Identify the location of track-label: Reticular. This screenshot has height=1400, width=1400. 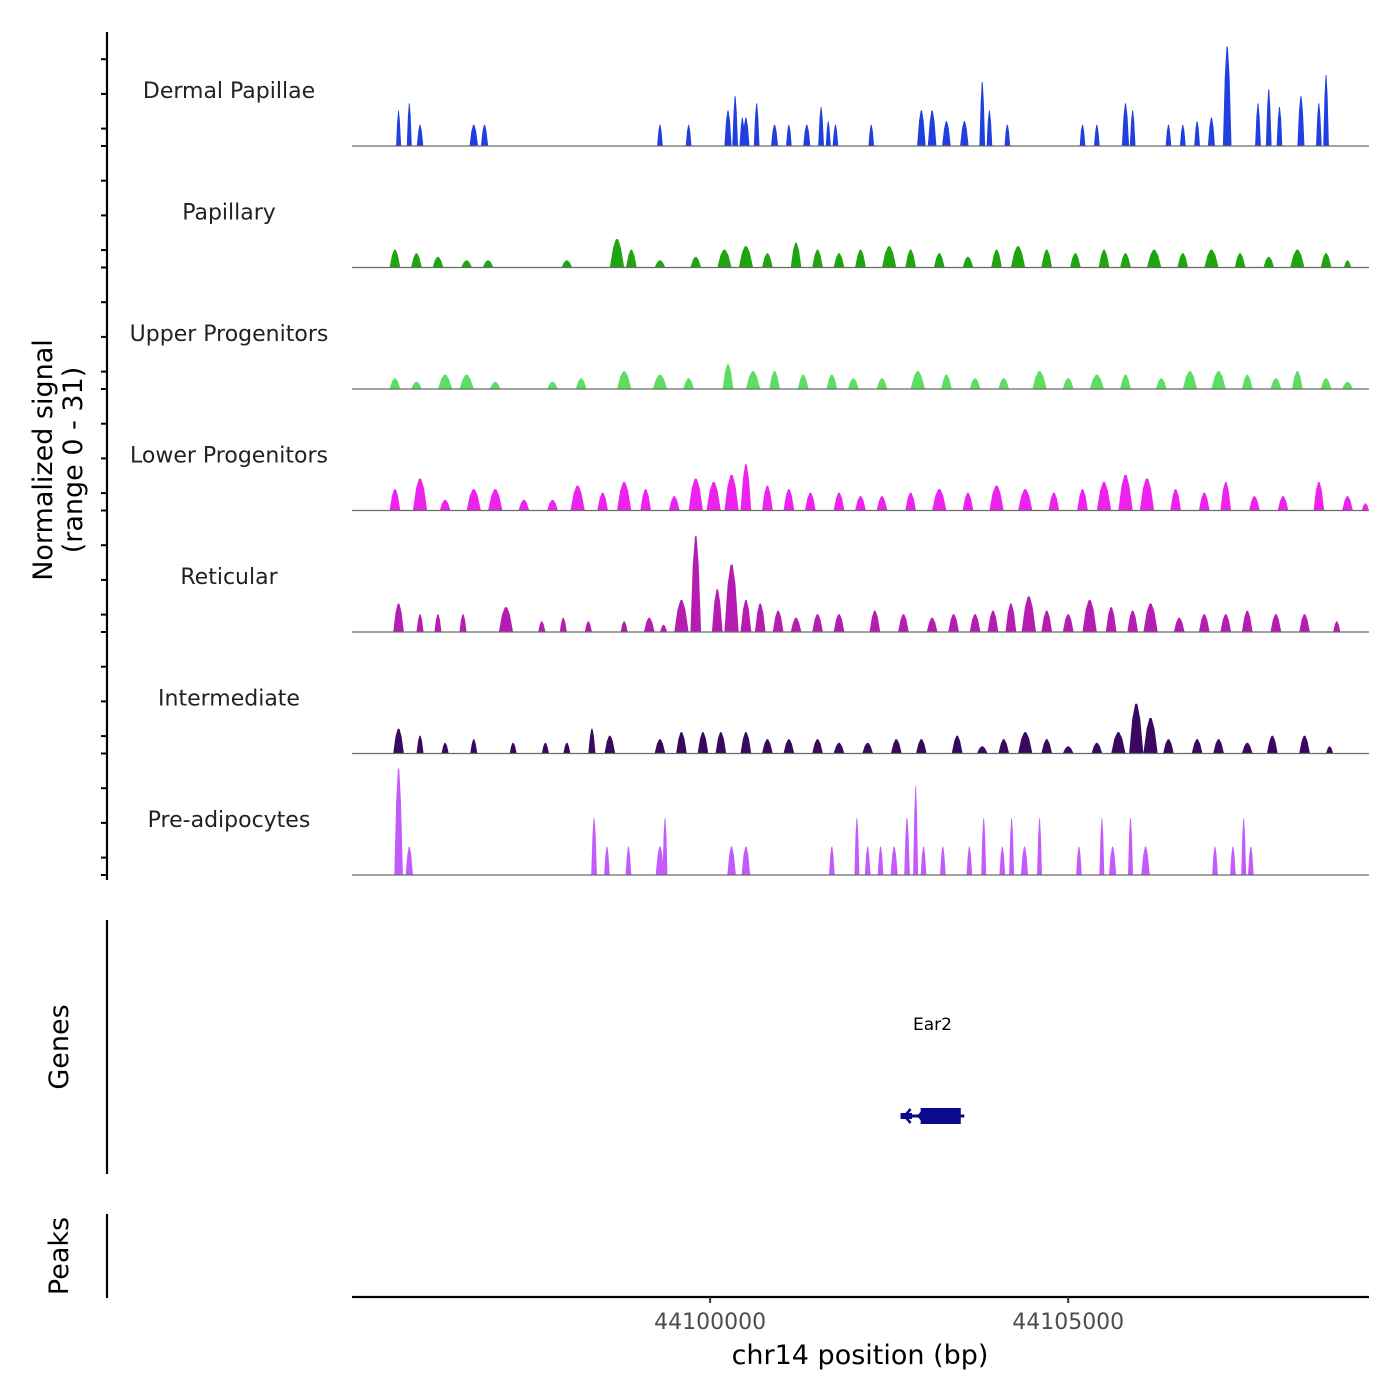
(229, 577).